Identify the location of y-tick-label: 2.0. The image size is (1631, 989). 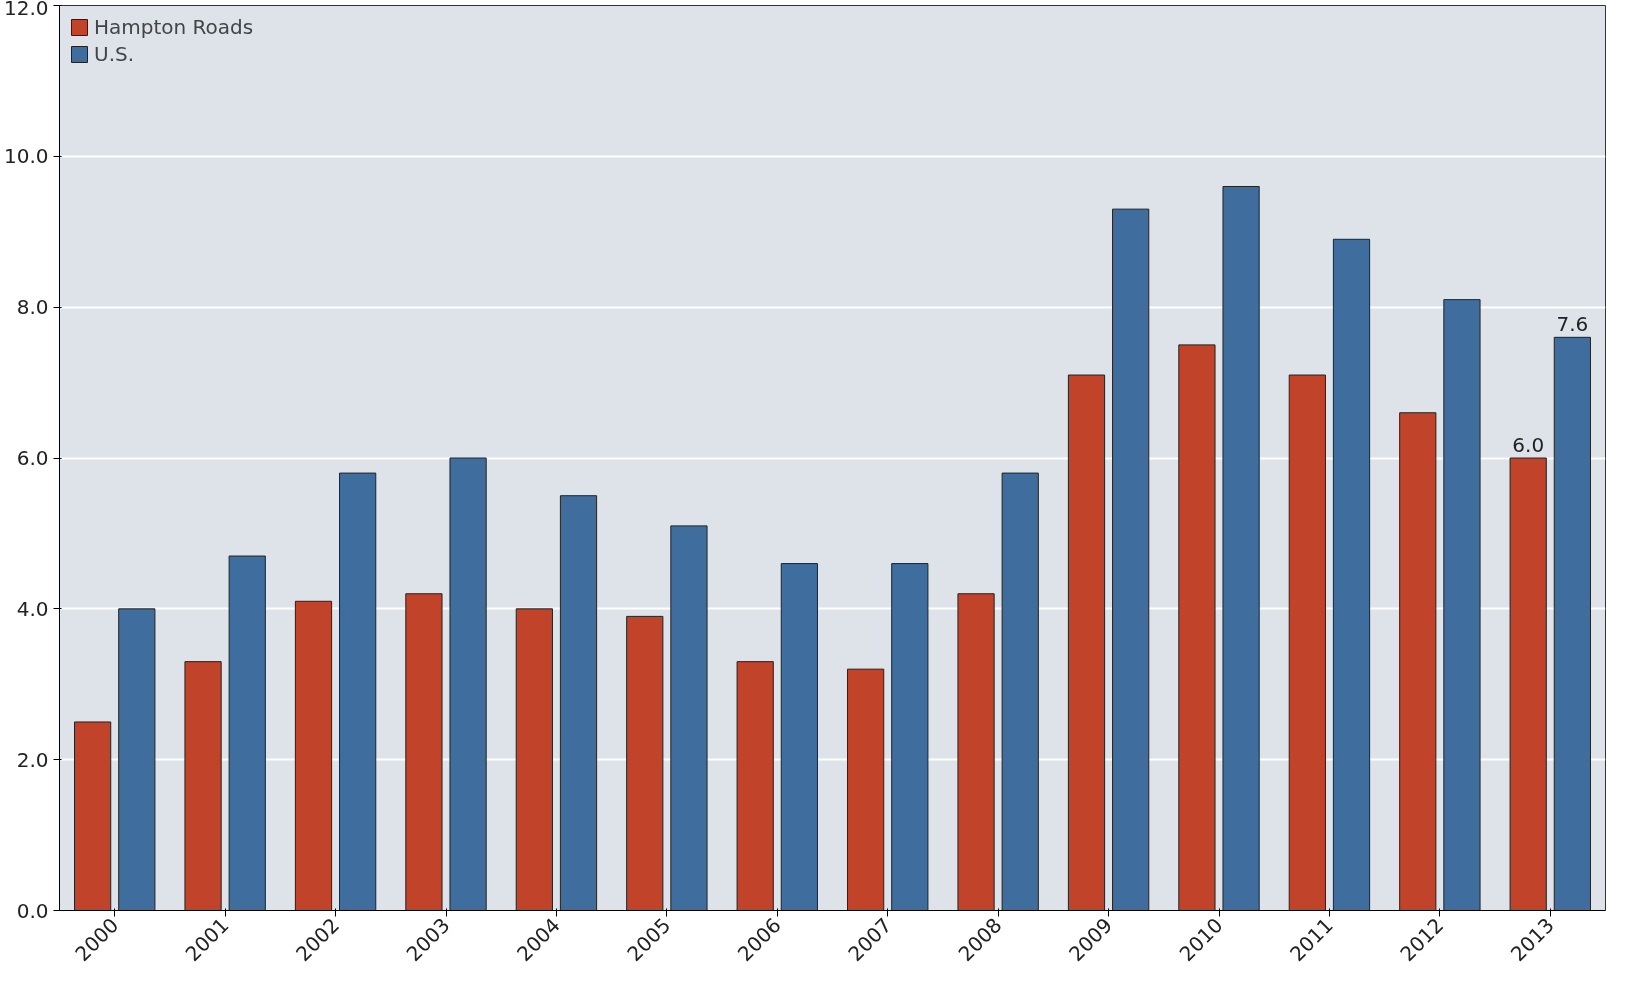
(32, 759).